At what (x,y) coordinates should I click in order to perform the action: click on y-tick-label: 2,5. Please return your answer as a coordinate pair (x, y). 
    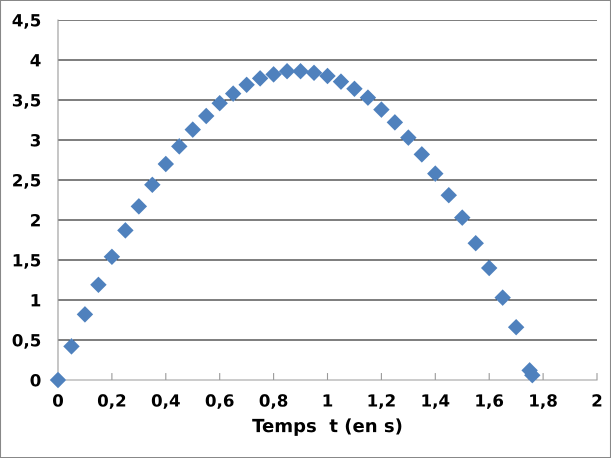
    Looking at the image, I should click on (26, 181).